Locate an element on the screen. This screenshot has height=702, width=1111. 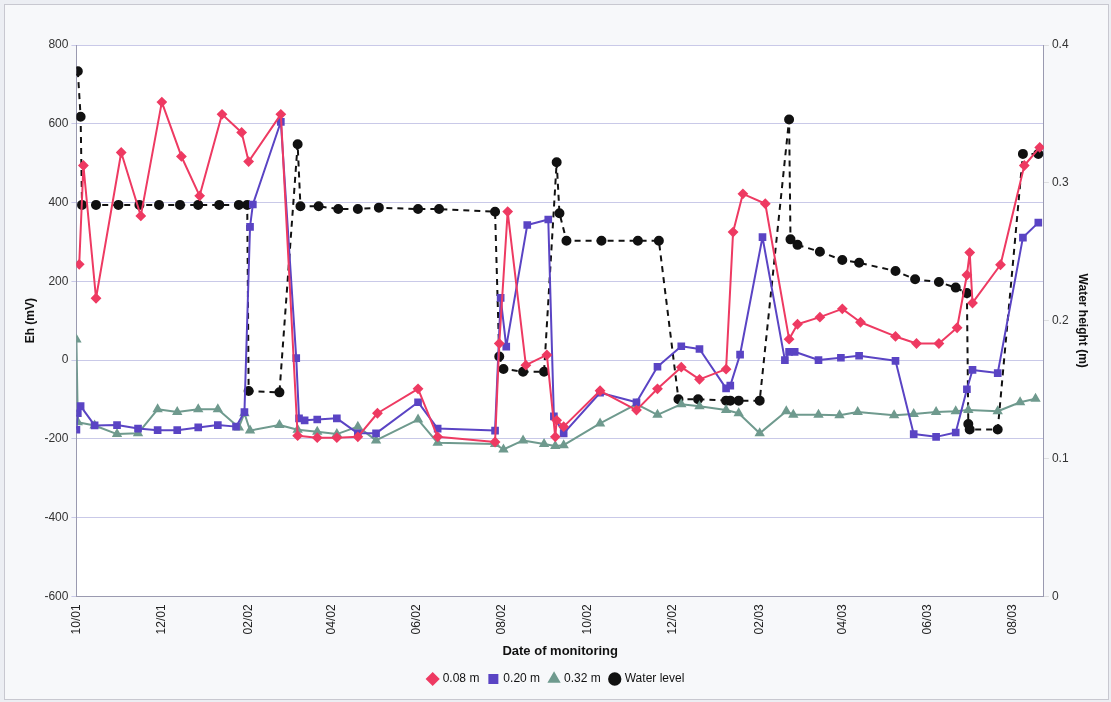
y-tick-label: 400 is located at coordinates (58, 201).